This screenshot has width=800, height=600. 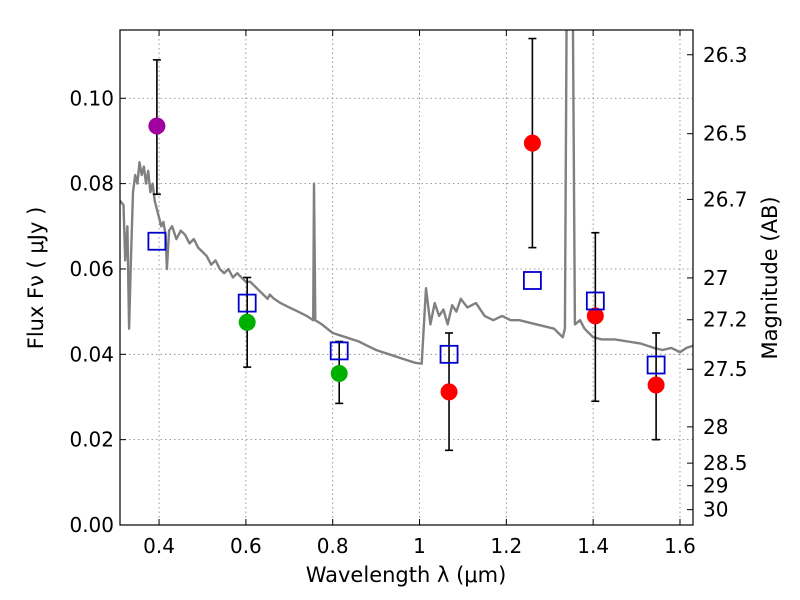 I want to click on y-tick-label: 0.02, so click(x=91, y=440).